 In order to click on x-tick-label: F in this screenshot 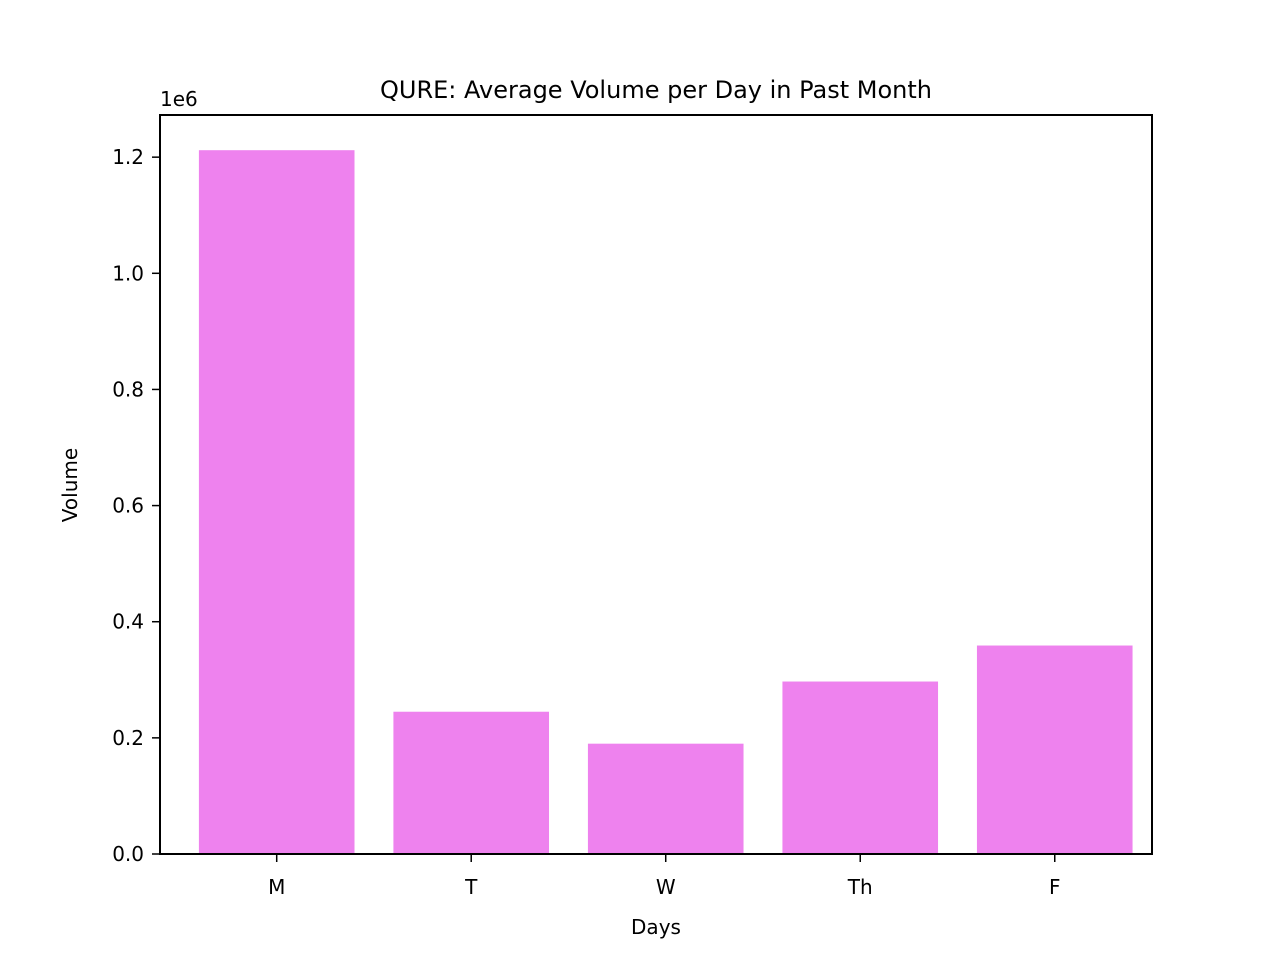, I will do `click(1055, 887)`.